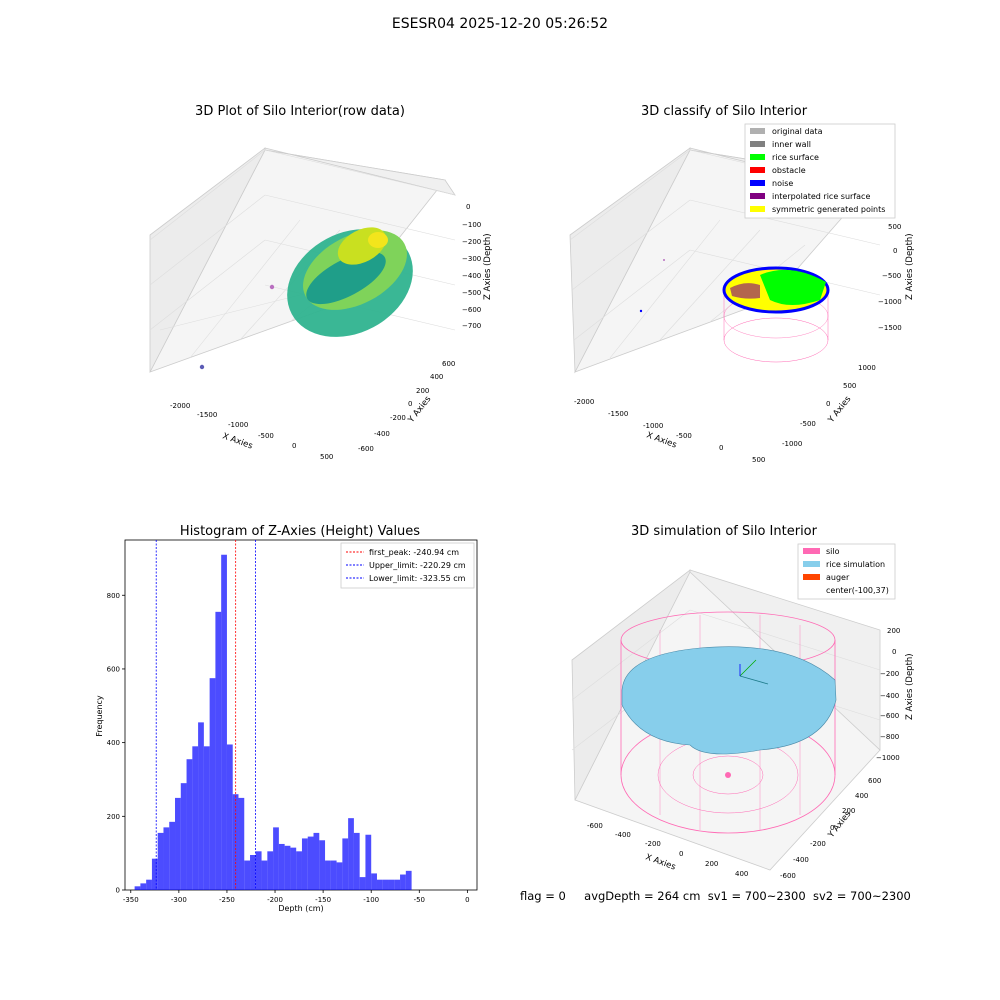 This screenshot has width=1000, height=1000. I want to click on raw-z-tick: −700, so click(471, 326).